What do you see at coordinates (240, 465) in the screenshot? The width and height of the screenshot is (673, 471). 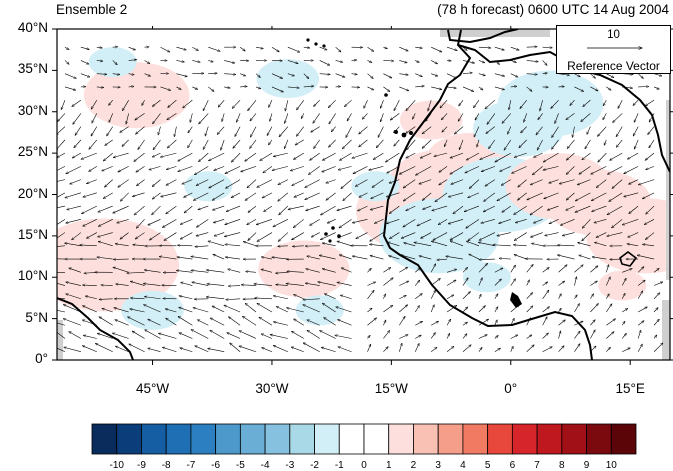 I see `colorbar-label: -5` at bounding box center [240, 465].